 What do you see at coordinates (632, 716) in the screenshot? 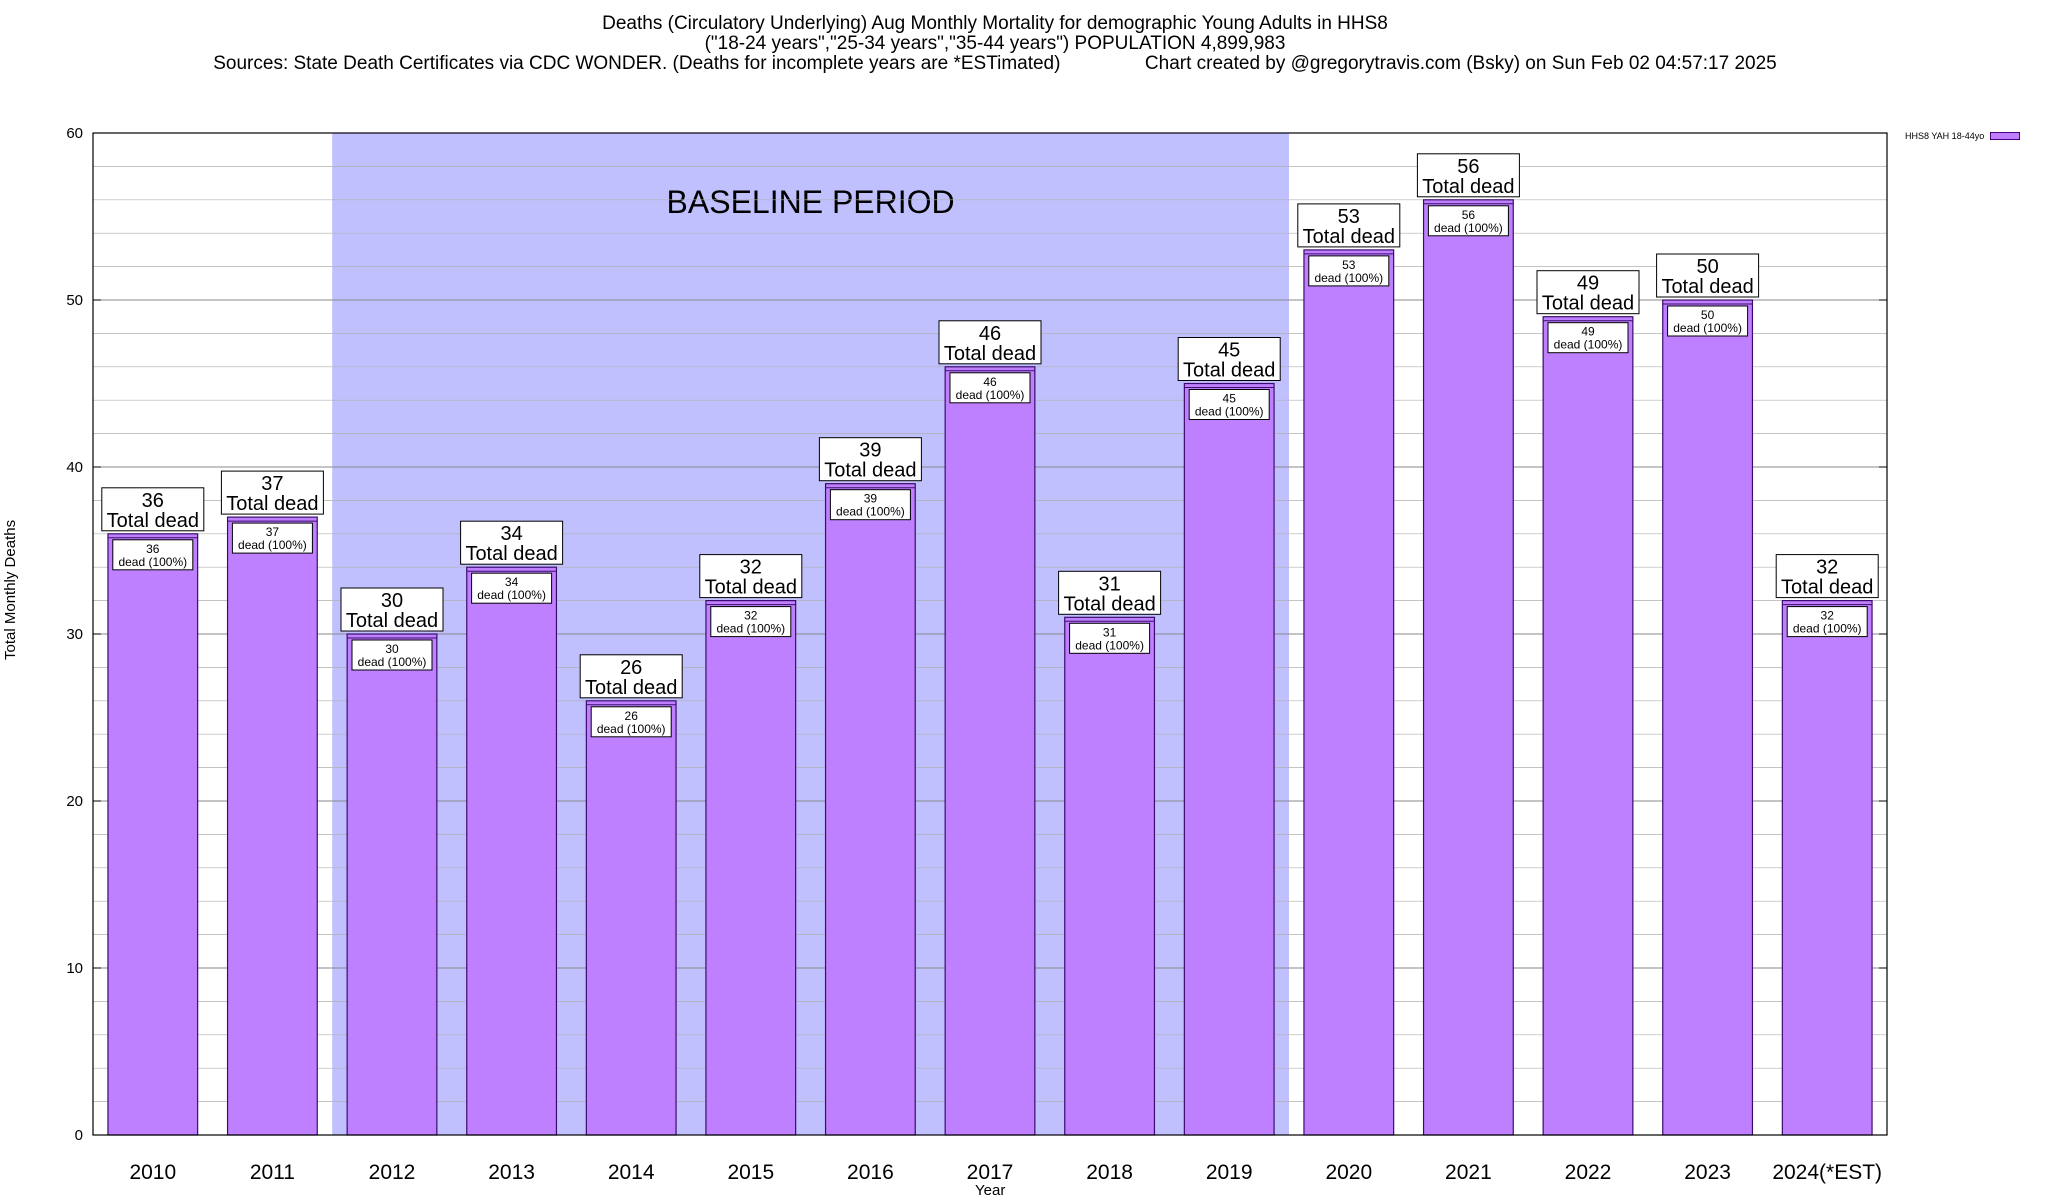
I see `inner-value-label: 26` at bounding box center [632, 716].